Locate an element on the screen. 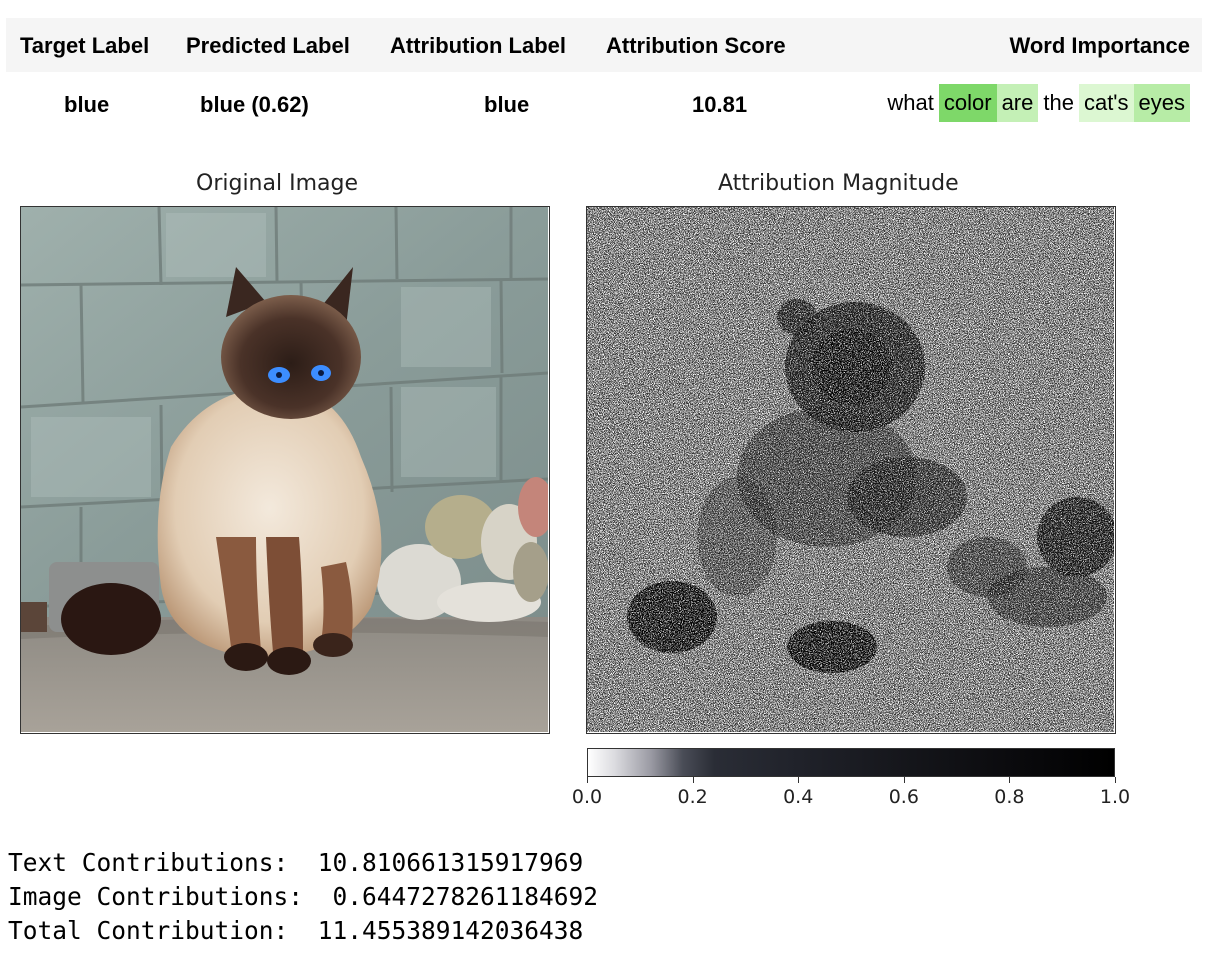 The image size is (1230, 958). header-target-label: Target Label is located at coordinates (85, 45).